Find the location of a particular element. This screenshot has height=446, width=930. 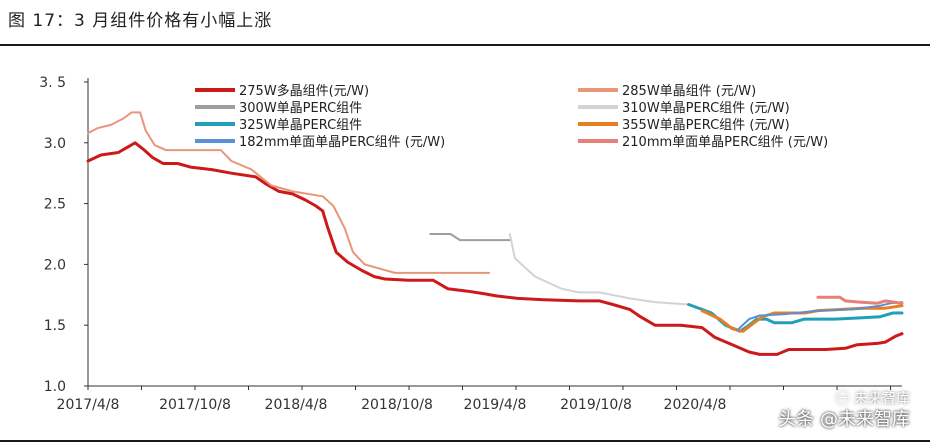

x-tick-label: 2020/4/8 is located at coordinates (695, 405).